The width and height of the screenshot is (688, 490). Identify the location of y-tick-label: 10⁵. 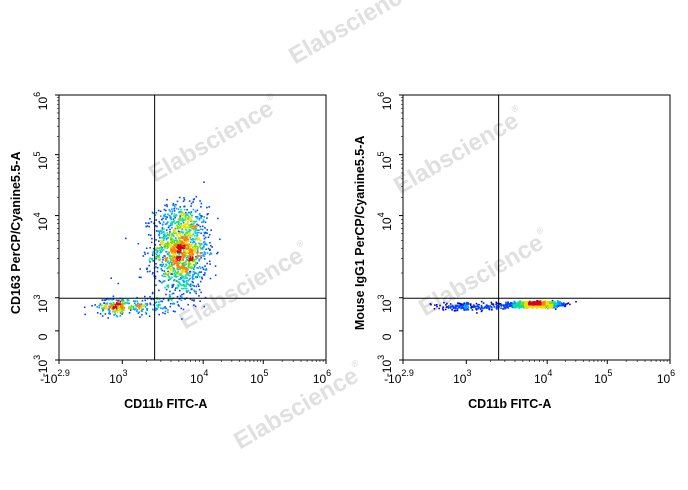
(385, 160).